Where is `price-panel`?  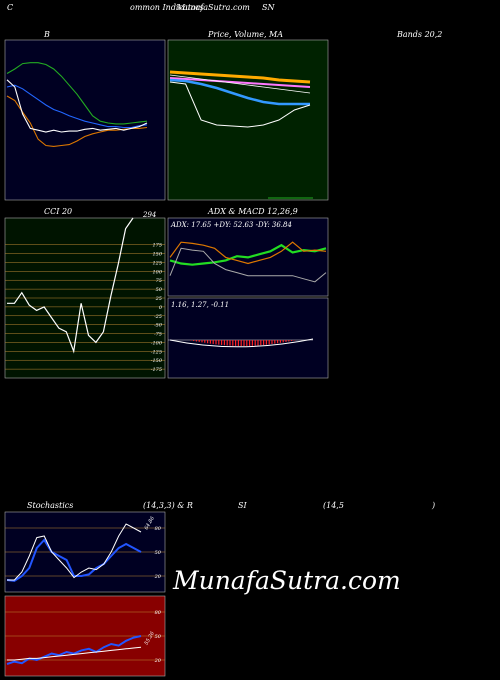 price-panel is located at coordinates (248, 120).